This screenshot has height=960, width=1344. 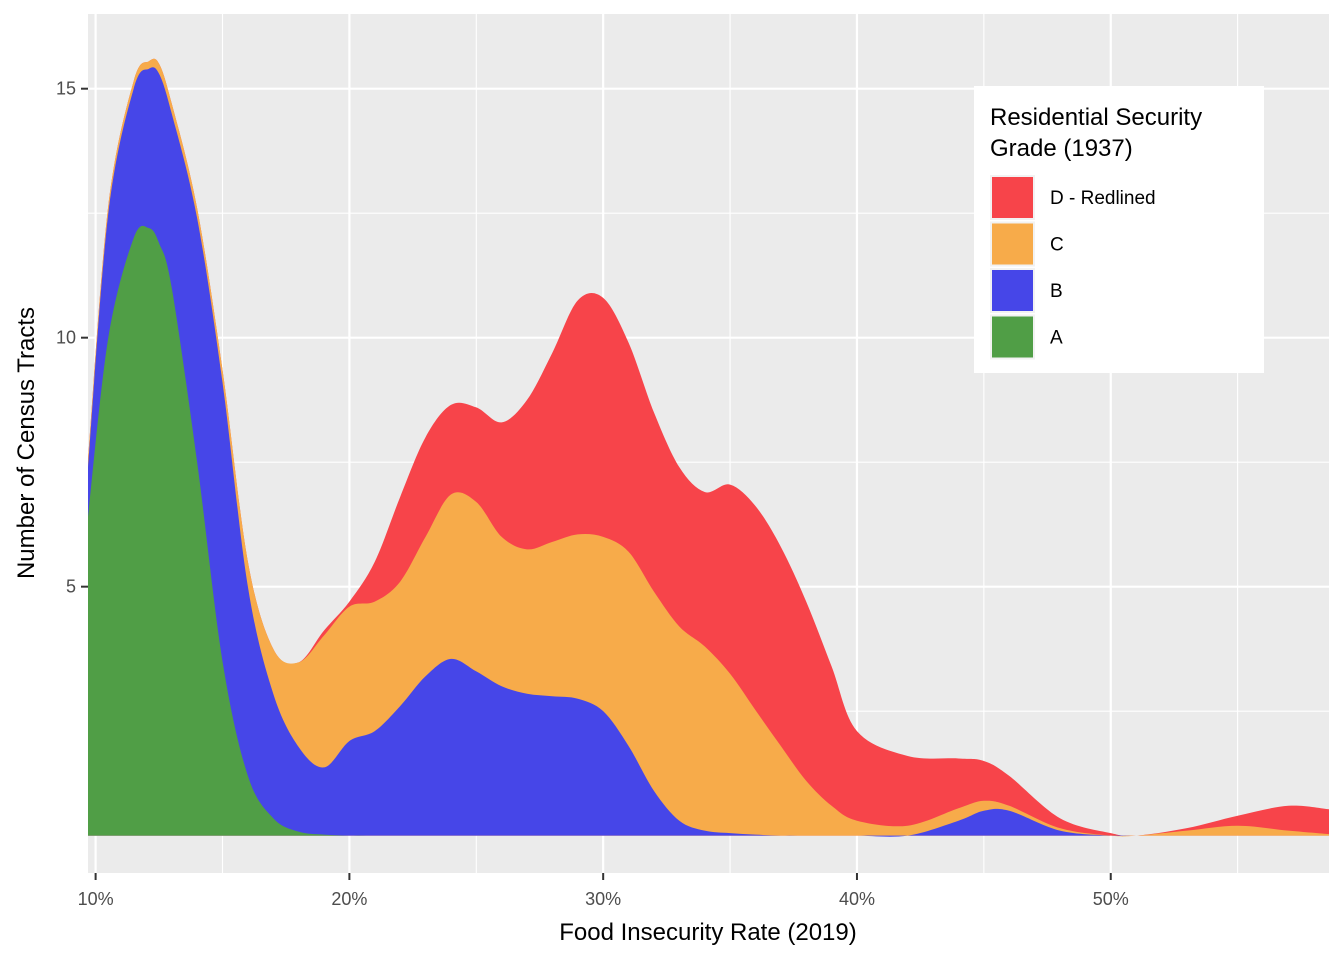 I want to click on y-tick-label-2: 15, so click(x=66, y=89).